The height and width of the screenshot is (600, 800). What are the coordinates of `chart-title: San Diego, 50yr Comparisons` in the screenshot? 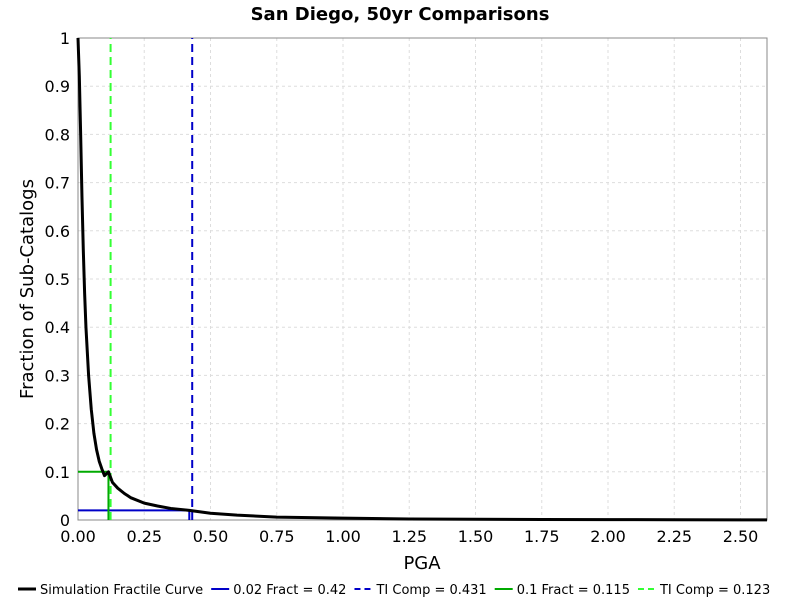 It's located at (400, 14).